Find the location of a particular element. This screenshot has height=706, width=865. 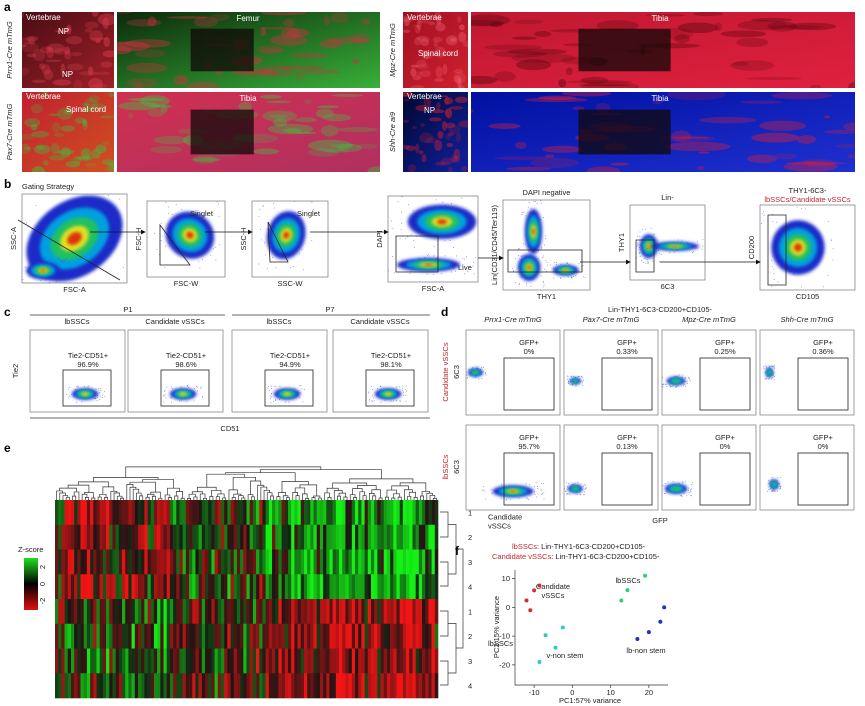

image-label: Femur is located at coordinates (247, 18).